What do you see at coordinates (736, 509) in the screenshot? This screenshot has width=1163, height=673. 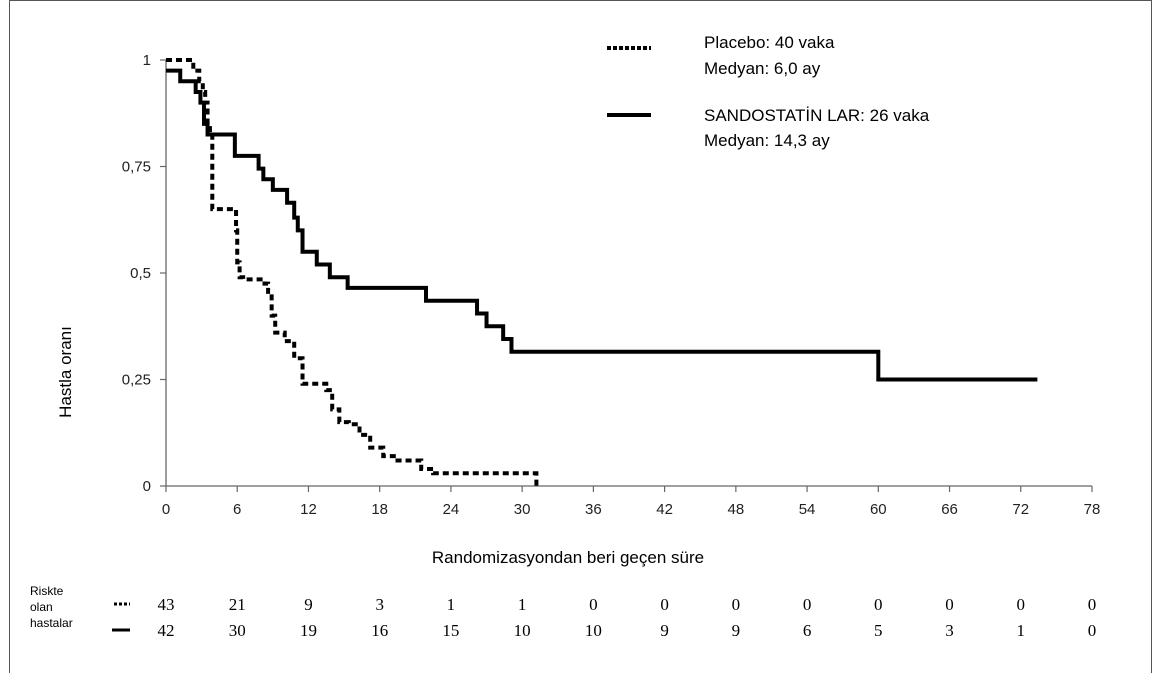 I see `x-tick-label: 48` at bounding box center [736, 509].